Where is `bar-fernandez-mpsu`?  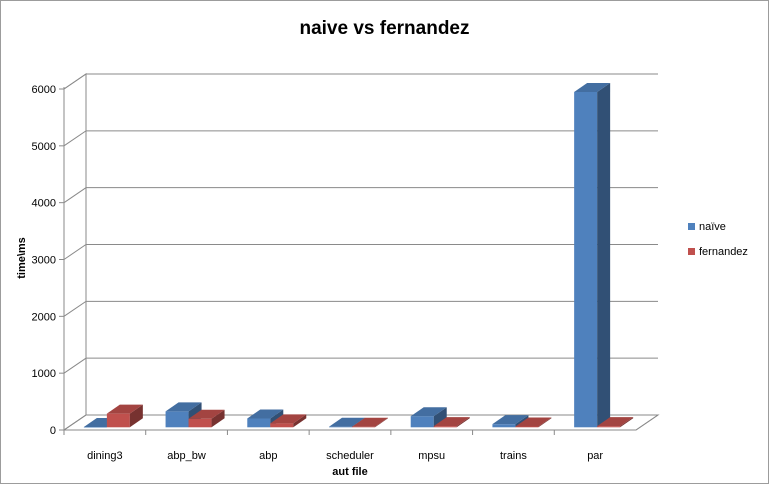 bar-fernandez-mpsu is located at coordinates (451, 422).